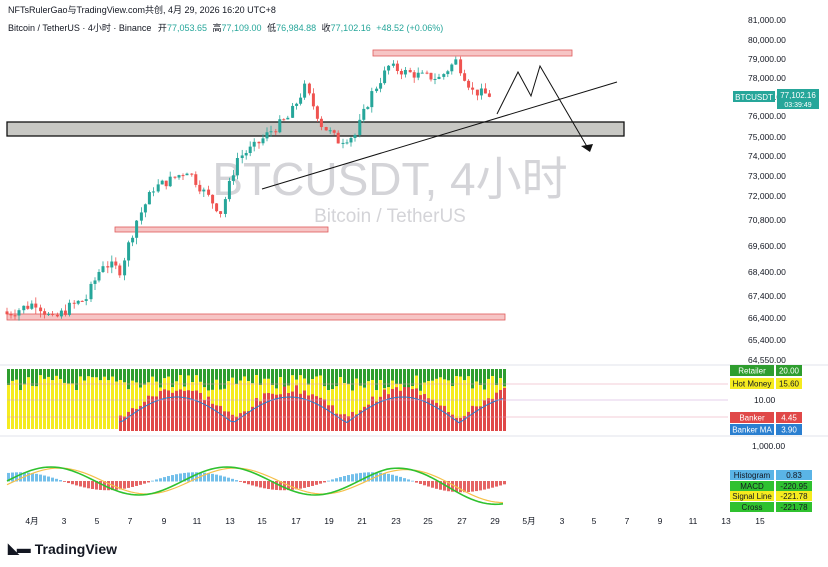  What do you see at coordinates (97, 521) in the screenshot?
I see `time-axis-label: 5` at bounding box center [97, 521].